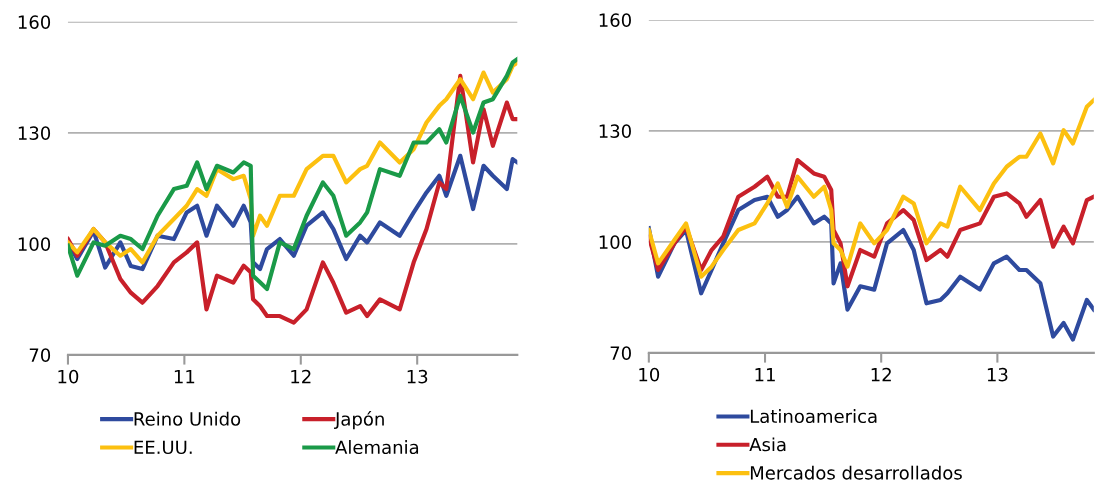 The image size is (1096, 497). What do you see at coordinates (163, 447) in the screenshot?
I see `legend-label: EE.UU.` at bounding box center [163, 447].